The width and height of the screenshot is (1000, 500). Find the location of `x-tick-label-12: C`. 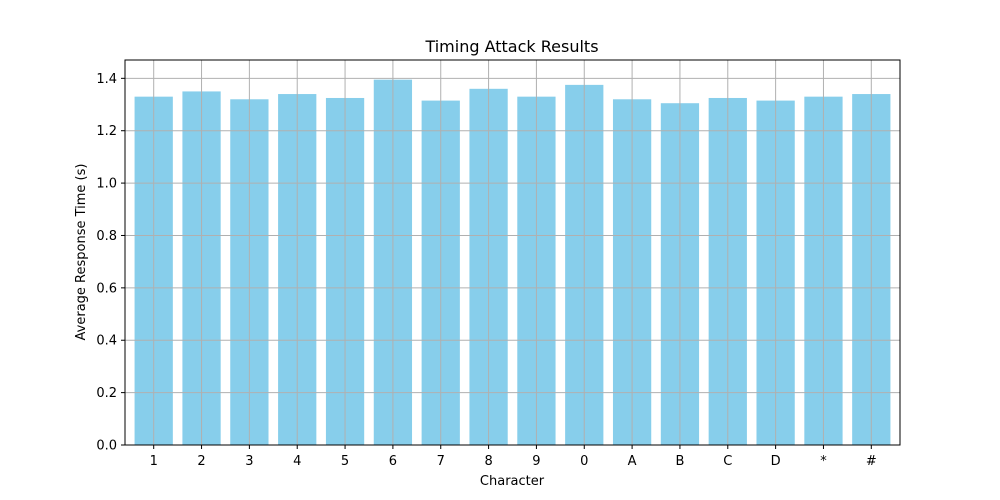

x-tick-label-12: C is located at coordinates (727, 461).